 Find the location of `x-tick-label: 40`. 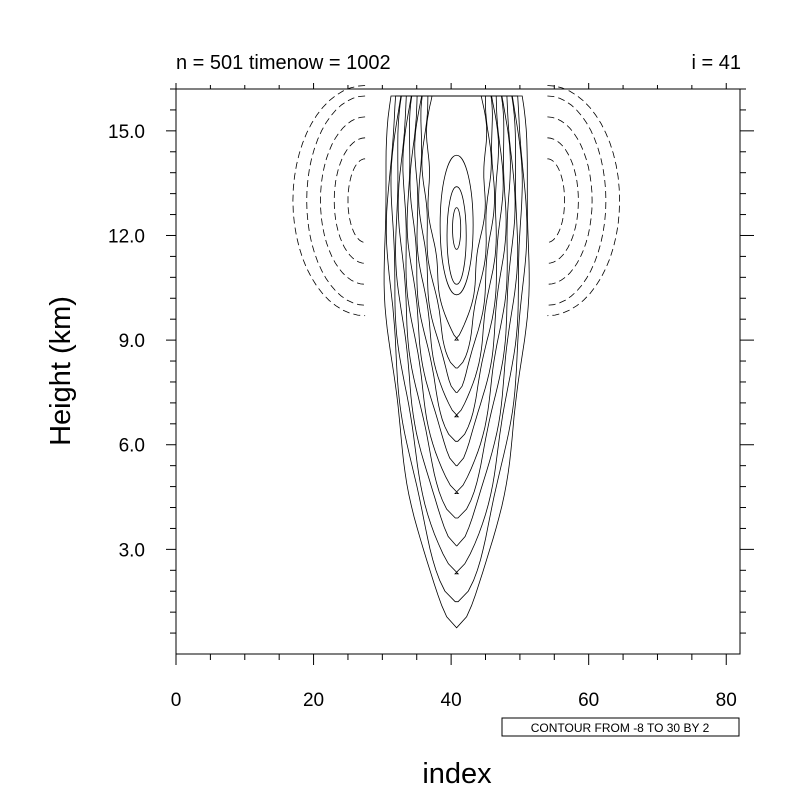

x-tick-label: 40 is located at coordinates (451, 700).